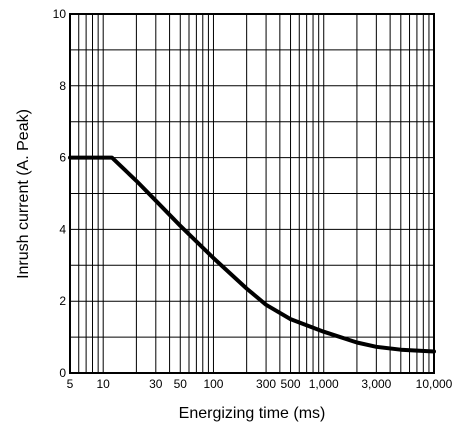 The width and height of the screenshot is (455, 433). I want to click on x-tick-label: 300, so click(266, 384).